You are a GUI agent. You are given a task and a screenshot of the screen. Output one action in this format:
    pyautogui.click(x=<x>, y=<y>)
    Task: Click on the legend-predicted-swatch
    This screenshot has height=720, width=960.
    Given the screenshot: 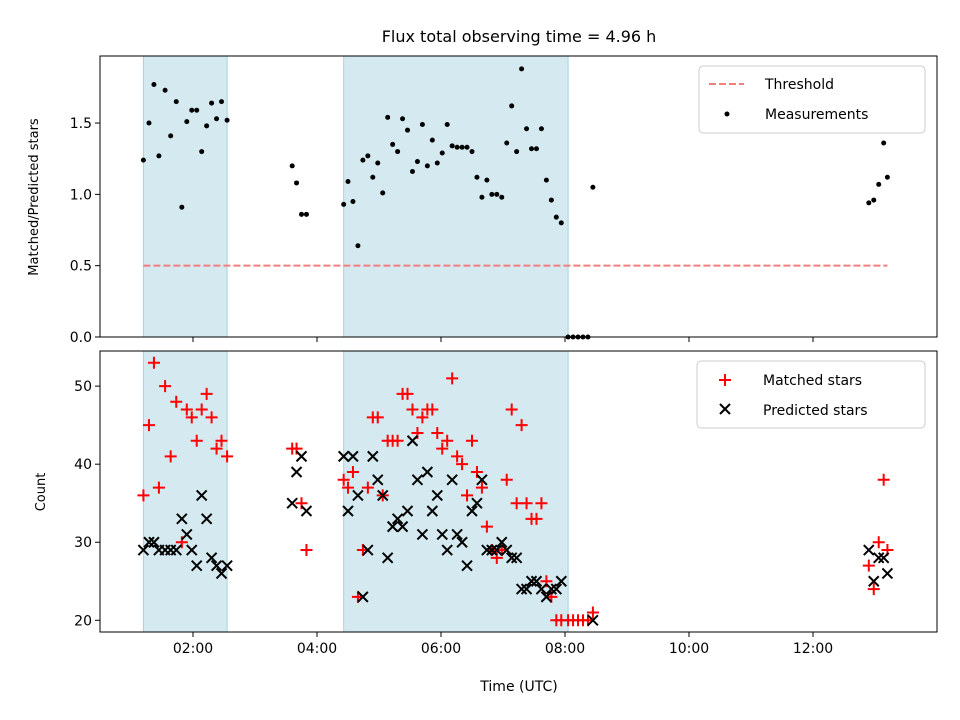 What is the action you would take?
    pyautogui.click(x=725, y=409)
    